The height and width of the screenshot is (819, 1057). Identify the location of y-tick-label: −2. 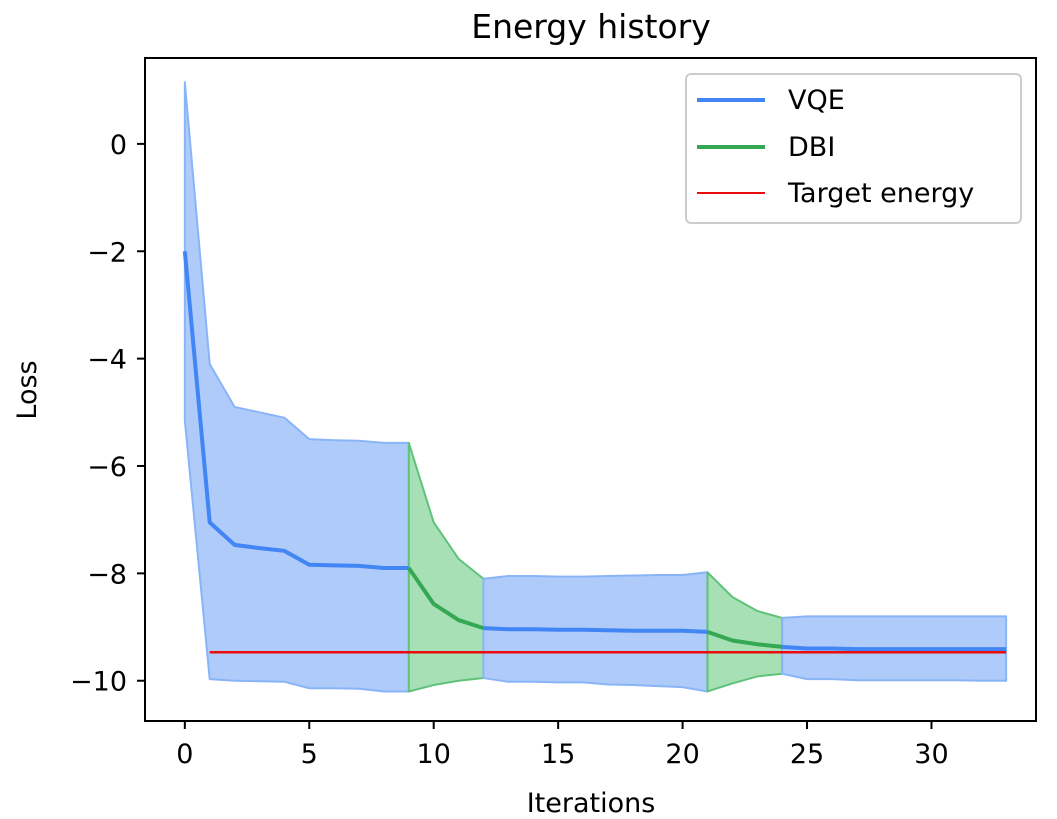
(107, 252).